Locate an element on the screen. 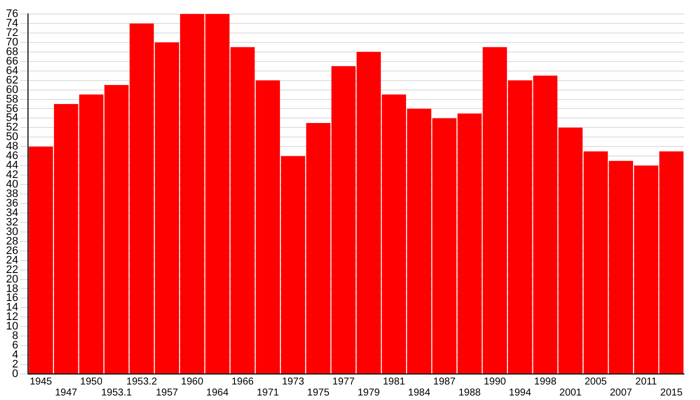 The width and height of the screenshot is (700, 400). y-tick-label: 62 is located at coordinates (12, 80).